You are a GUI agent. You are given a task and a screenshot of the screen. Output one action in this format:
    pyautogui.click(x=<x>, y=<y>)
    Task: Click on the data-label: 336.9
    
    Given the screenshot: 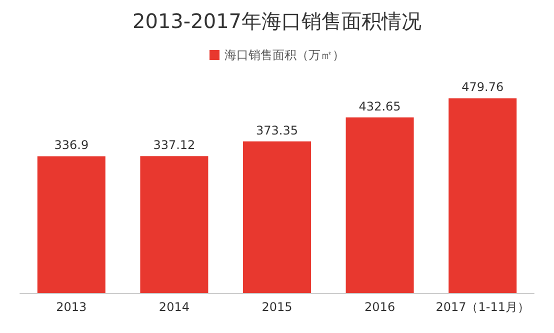 What is the action you would take?
    pyautogui.click(x=71, y=145)
    